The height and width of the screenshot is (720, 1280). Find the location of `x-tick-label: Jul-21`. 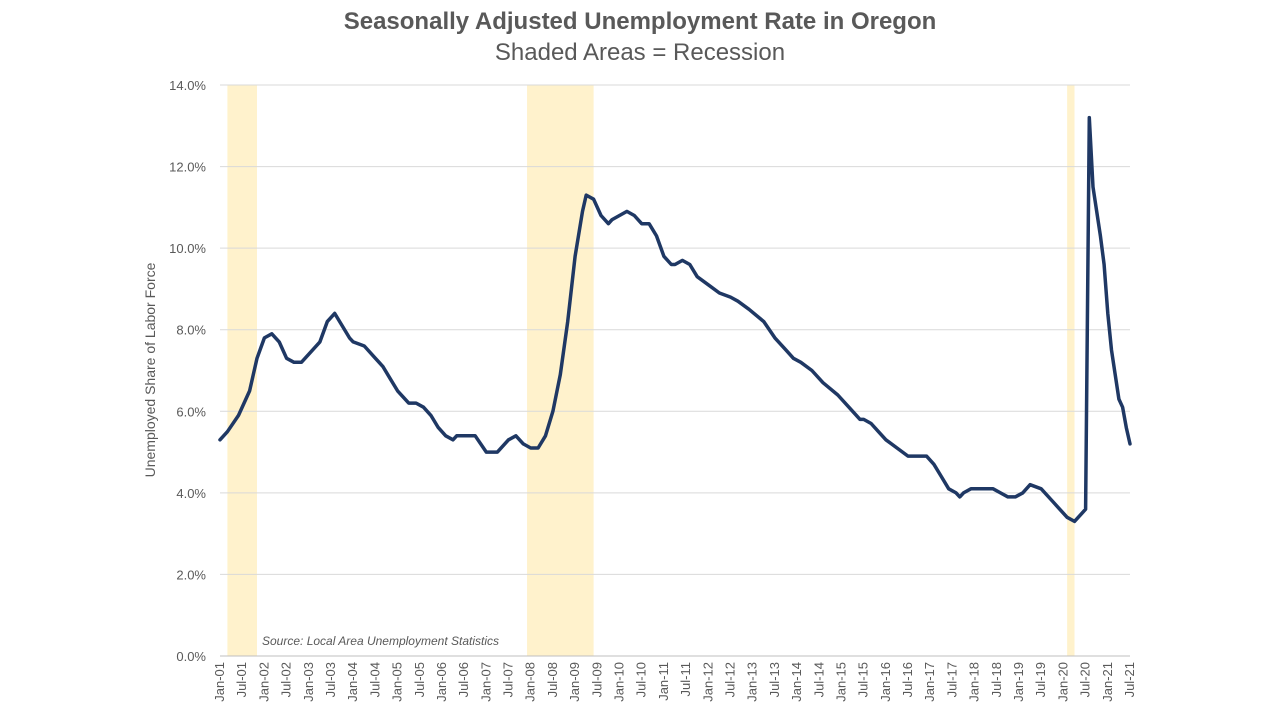

x-tick-label: Jul-21 is located at coordinates (1129, 679).